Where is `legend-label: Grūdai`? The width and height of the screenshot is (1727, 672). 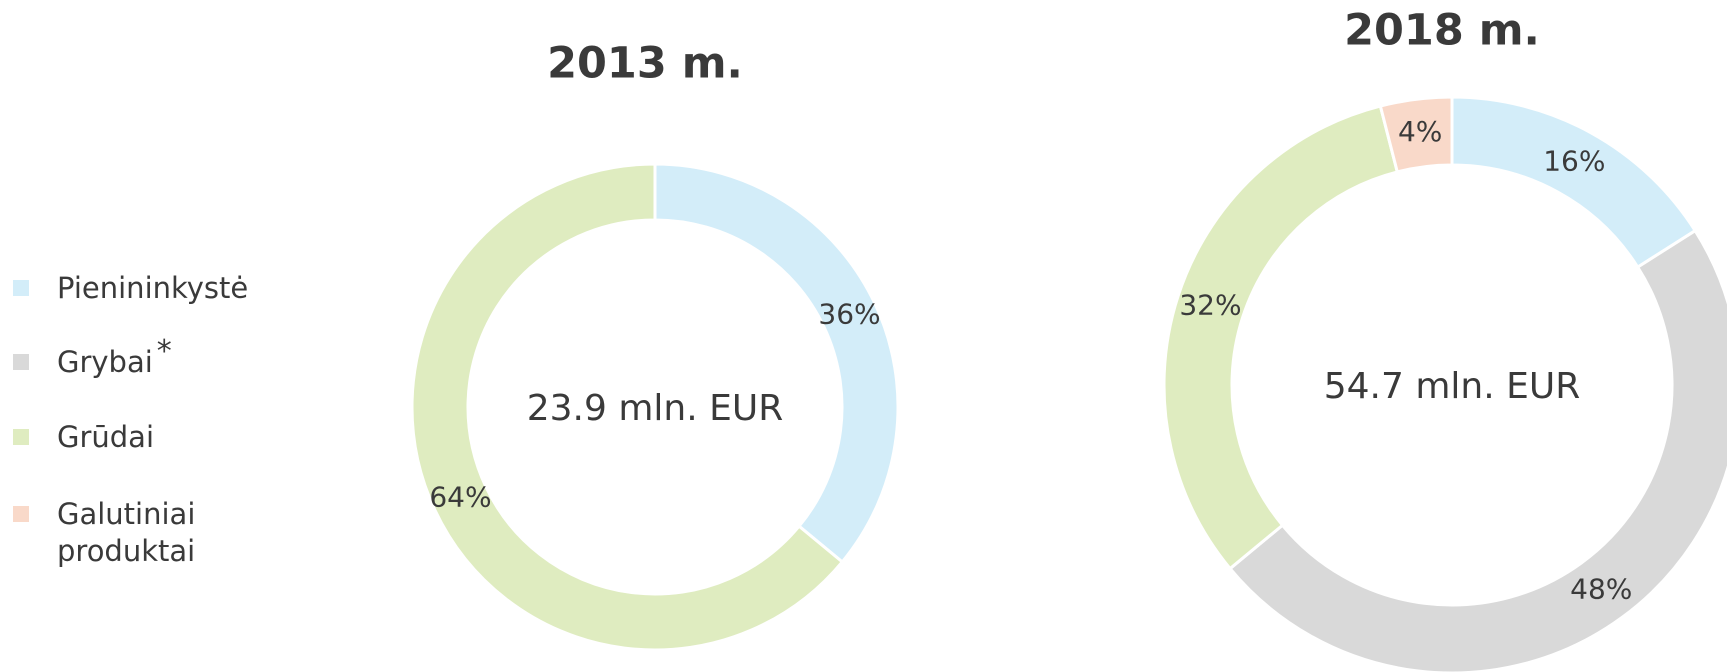 legend-label: Grūdai is located at coordinates (106, 437).